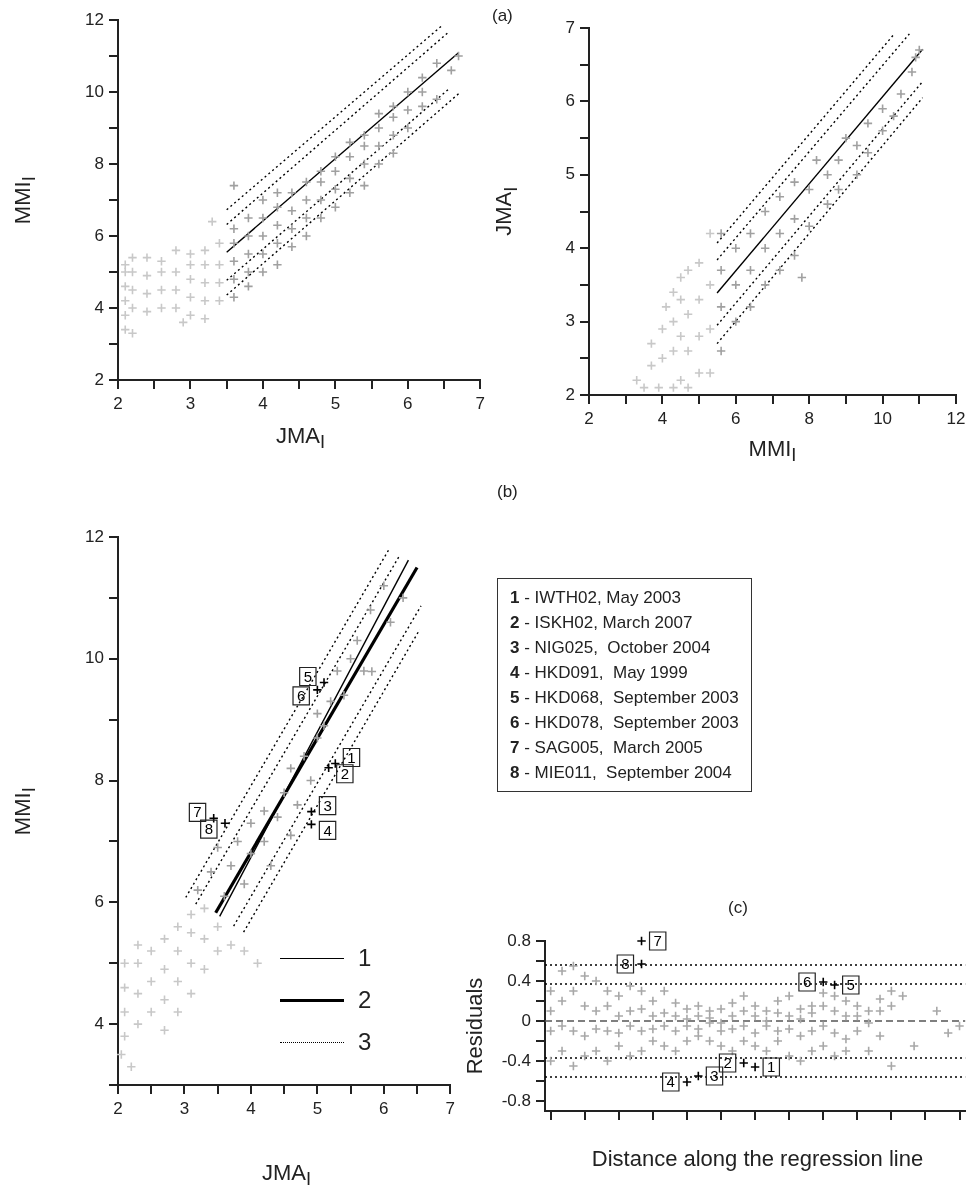 This screenshot has width=971, height=1192. What do you see at coordinates (516, 1060) in the screenshot?
I see `y-tick-label: -0.4` at bounding box center [516, 1060].